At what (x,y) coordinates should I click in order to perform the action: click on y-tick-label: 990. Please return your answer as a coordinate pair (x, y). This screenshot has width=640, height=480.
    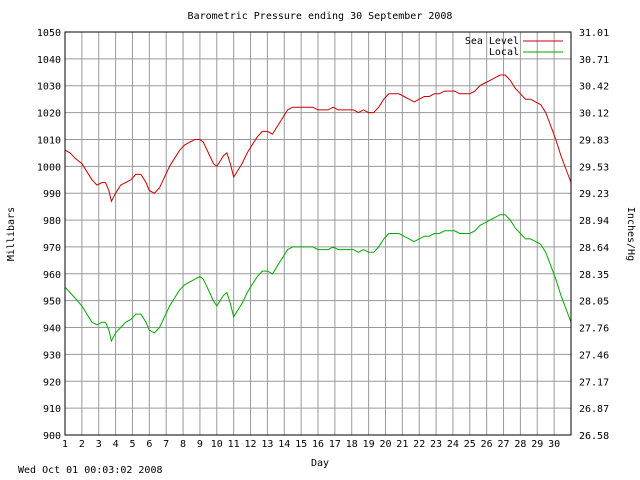
    Looking at the image, I should click on (52, 194).